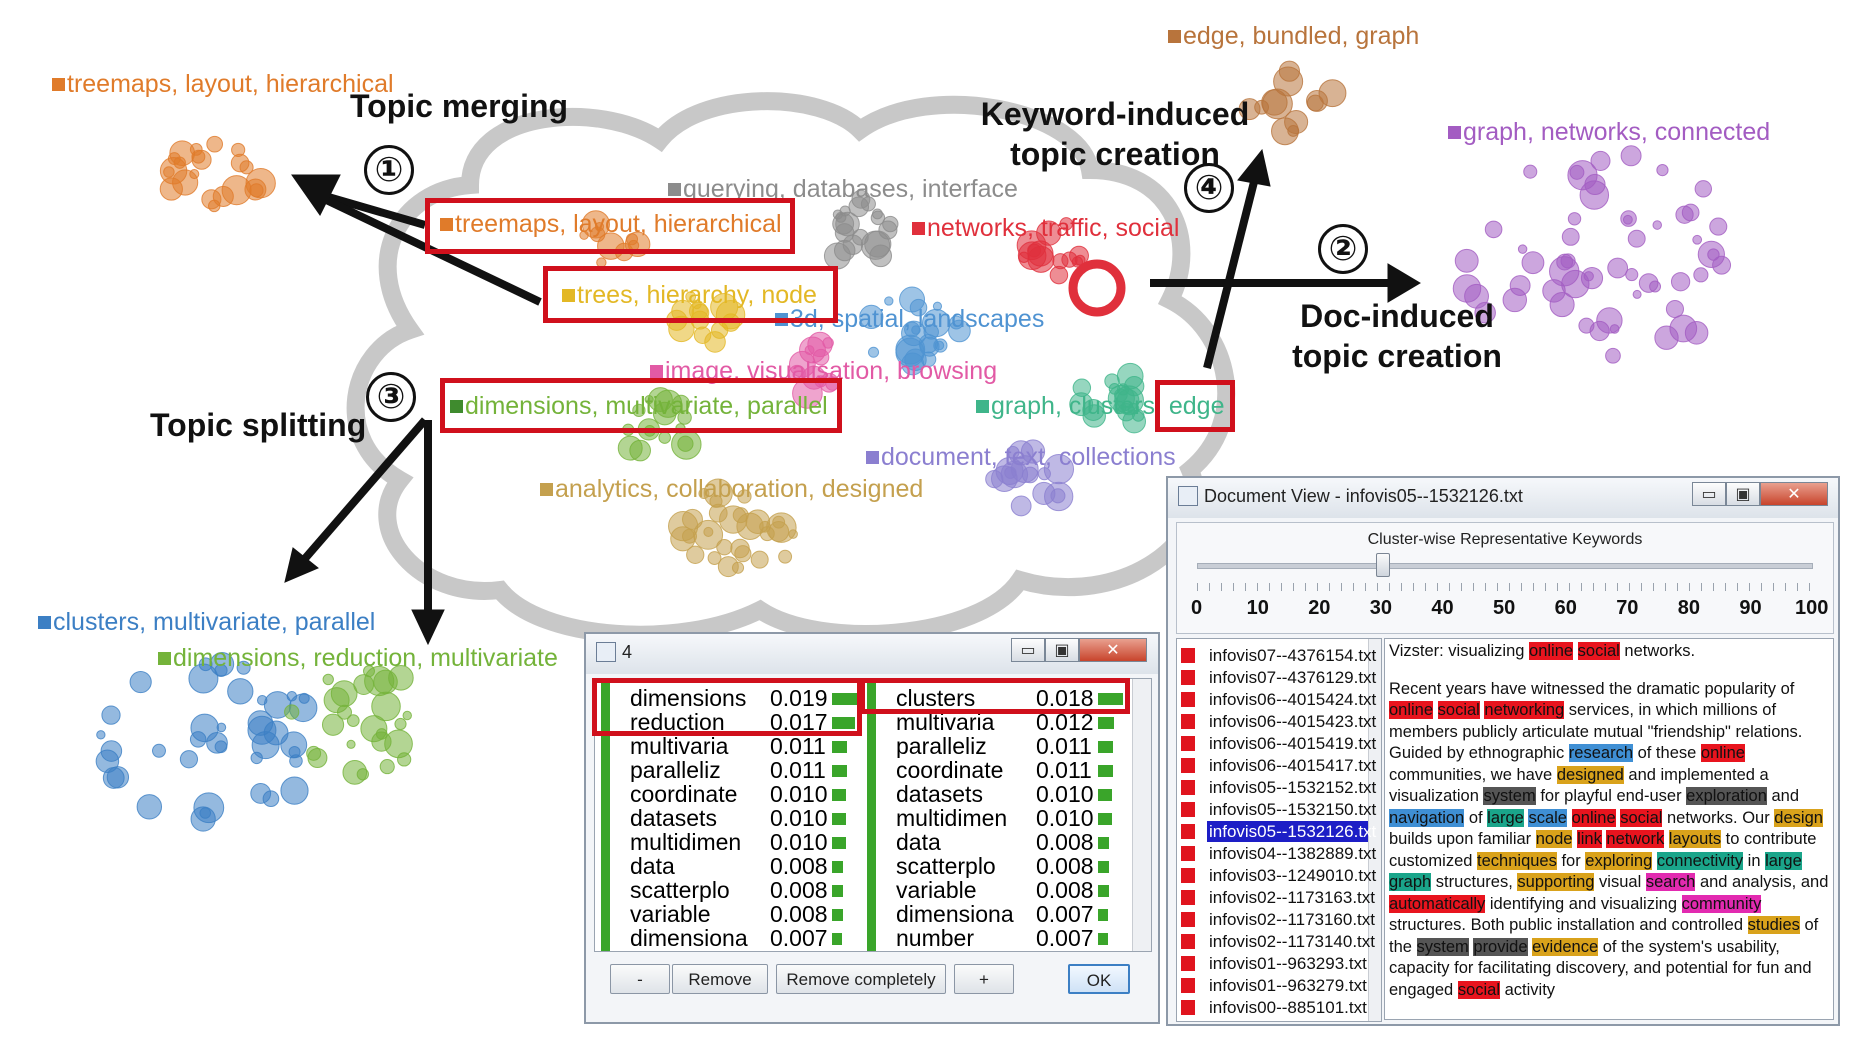 The width and height of the screenshot is (1850, 1037). Describe the element at coordinates (1374, 830) in the screenshot. I see `file-list-scrollbar` at that location.